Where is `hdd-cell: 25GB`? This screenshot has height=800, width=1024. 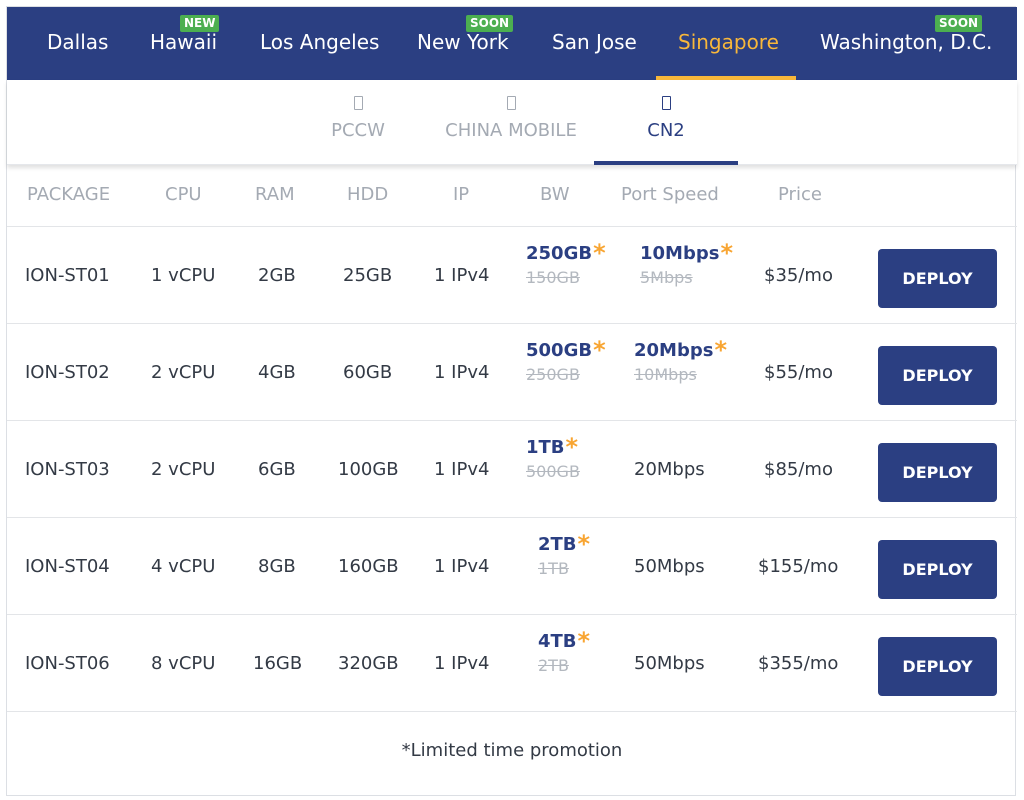
hdd-cell: 25GB is located at coordinates (368, 275).